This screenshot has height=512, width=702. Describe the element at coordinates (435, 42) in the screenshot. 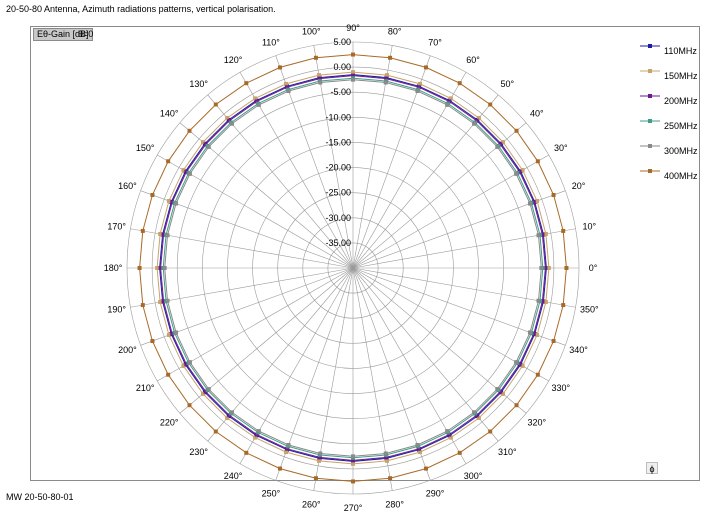

I see `angle-tick-label: 70°` at that location.